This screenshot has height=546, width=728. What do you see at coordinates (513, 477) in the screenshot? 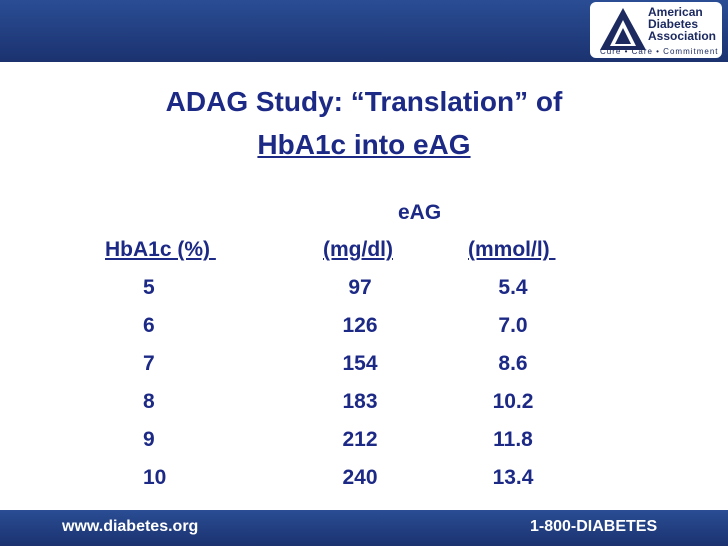
I see `table-cell: 13.4` at bounding box center [513, 477].